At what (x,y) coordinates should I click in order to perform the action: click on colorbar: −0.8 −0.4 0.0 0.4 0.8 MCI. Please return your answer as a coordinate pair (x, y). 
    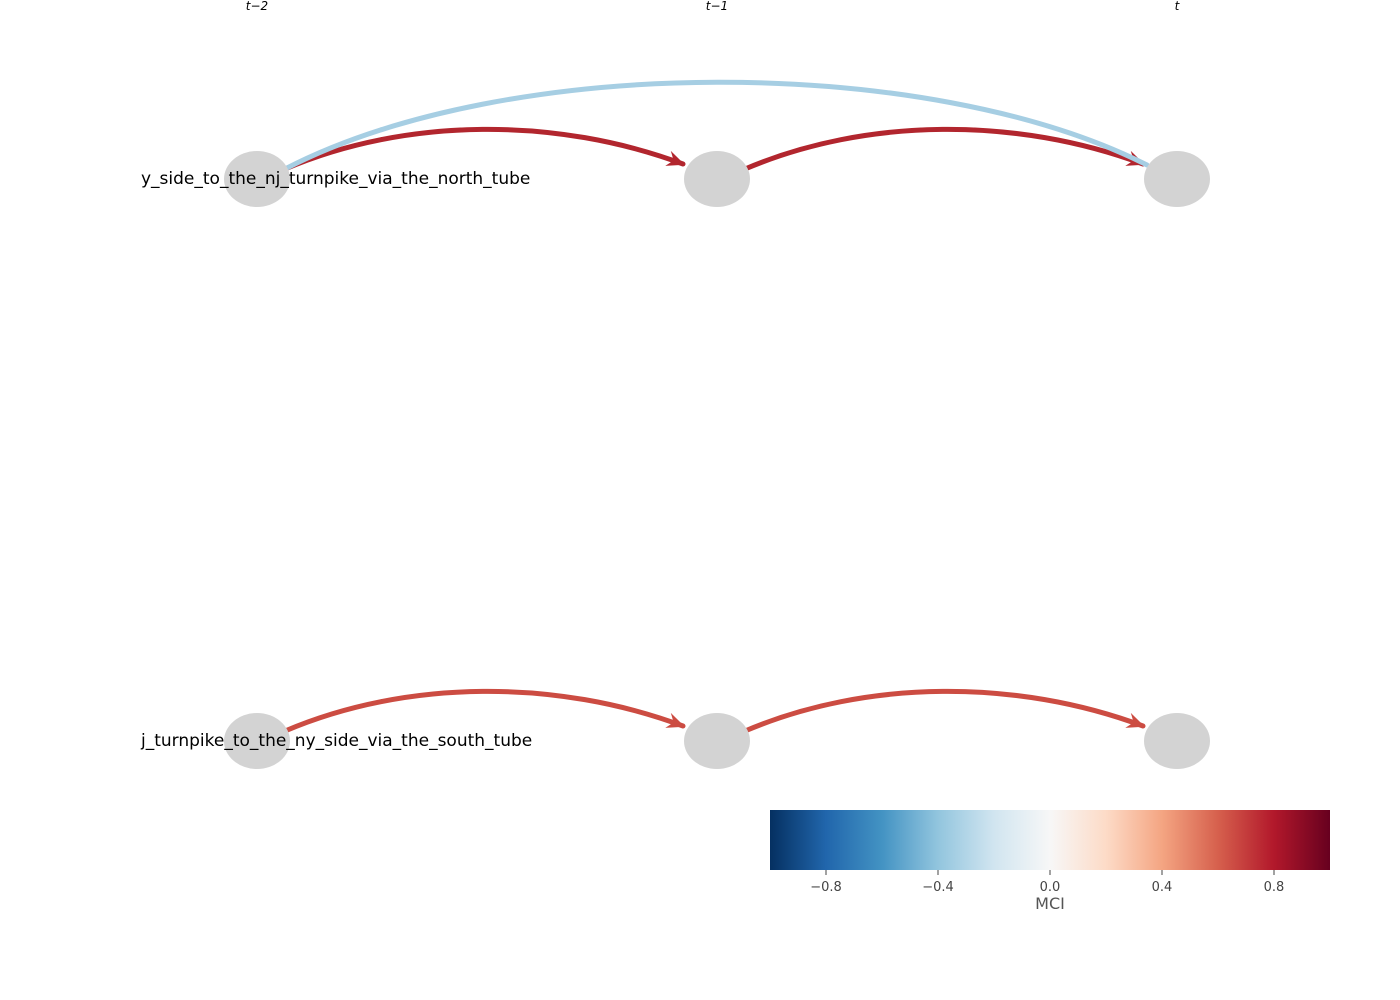
    Looking at the image, I should click on (1050, 861).